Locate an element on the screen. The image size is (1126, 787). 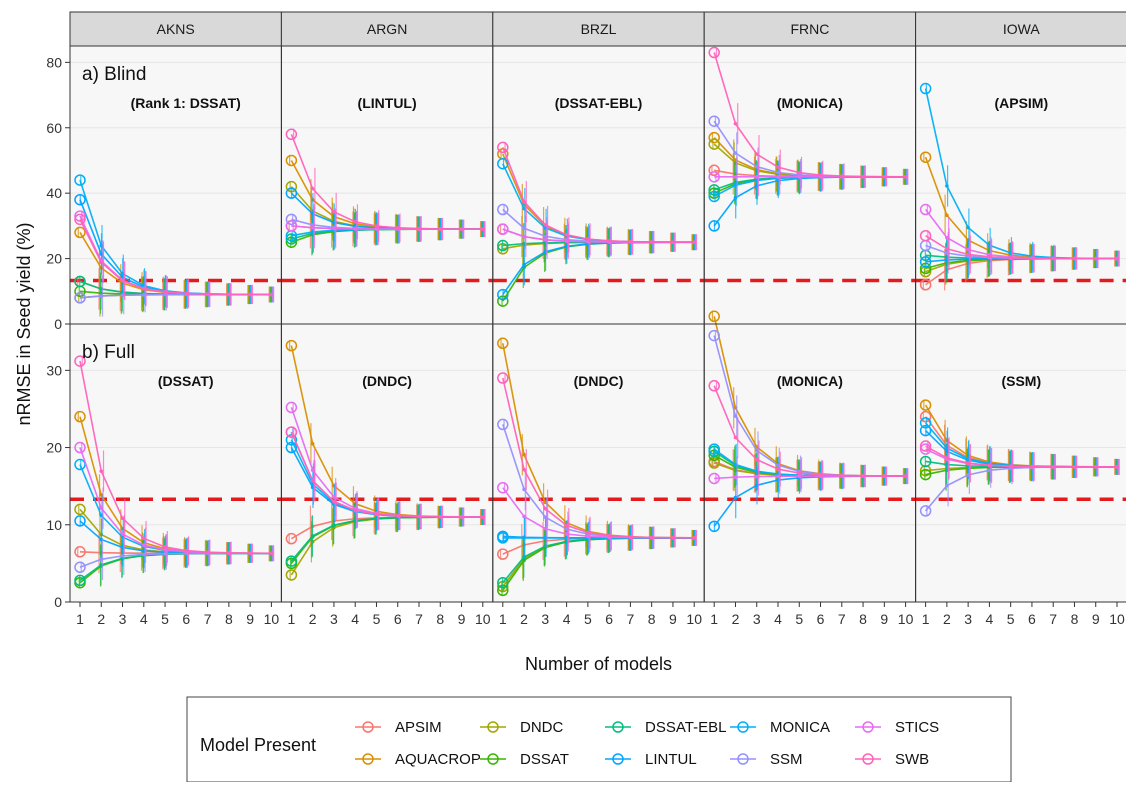
legend-entry-label: STICS is located at coordinates (917, 727).